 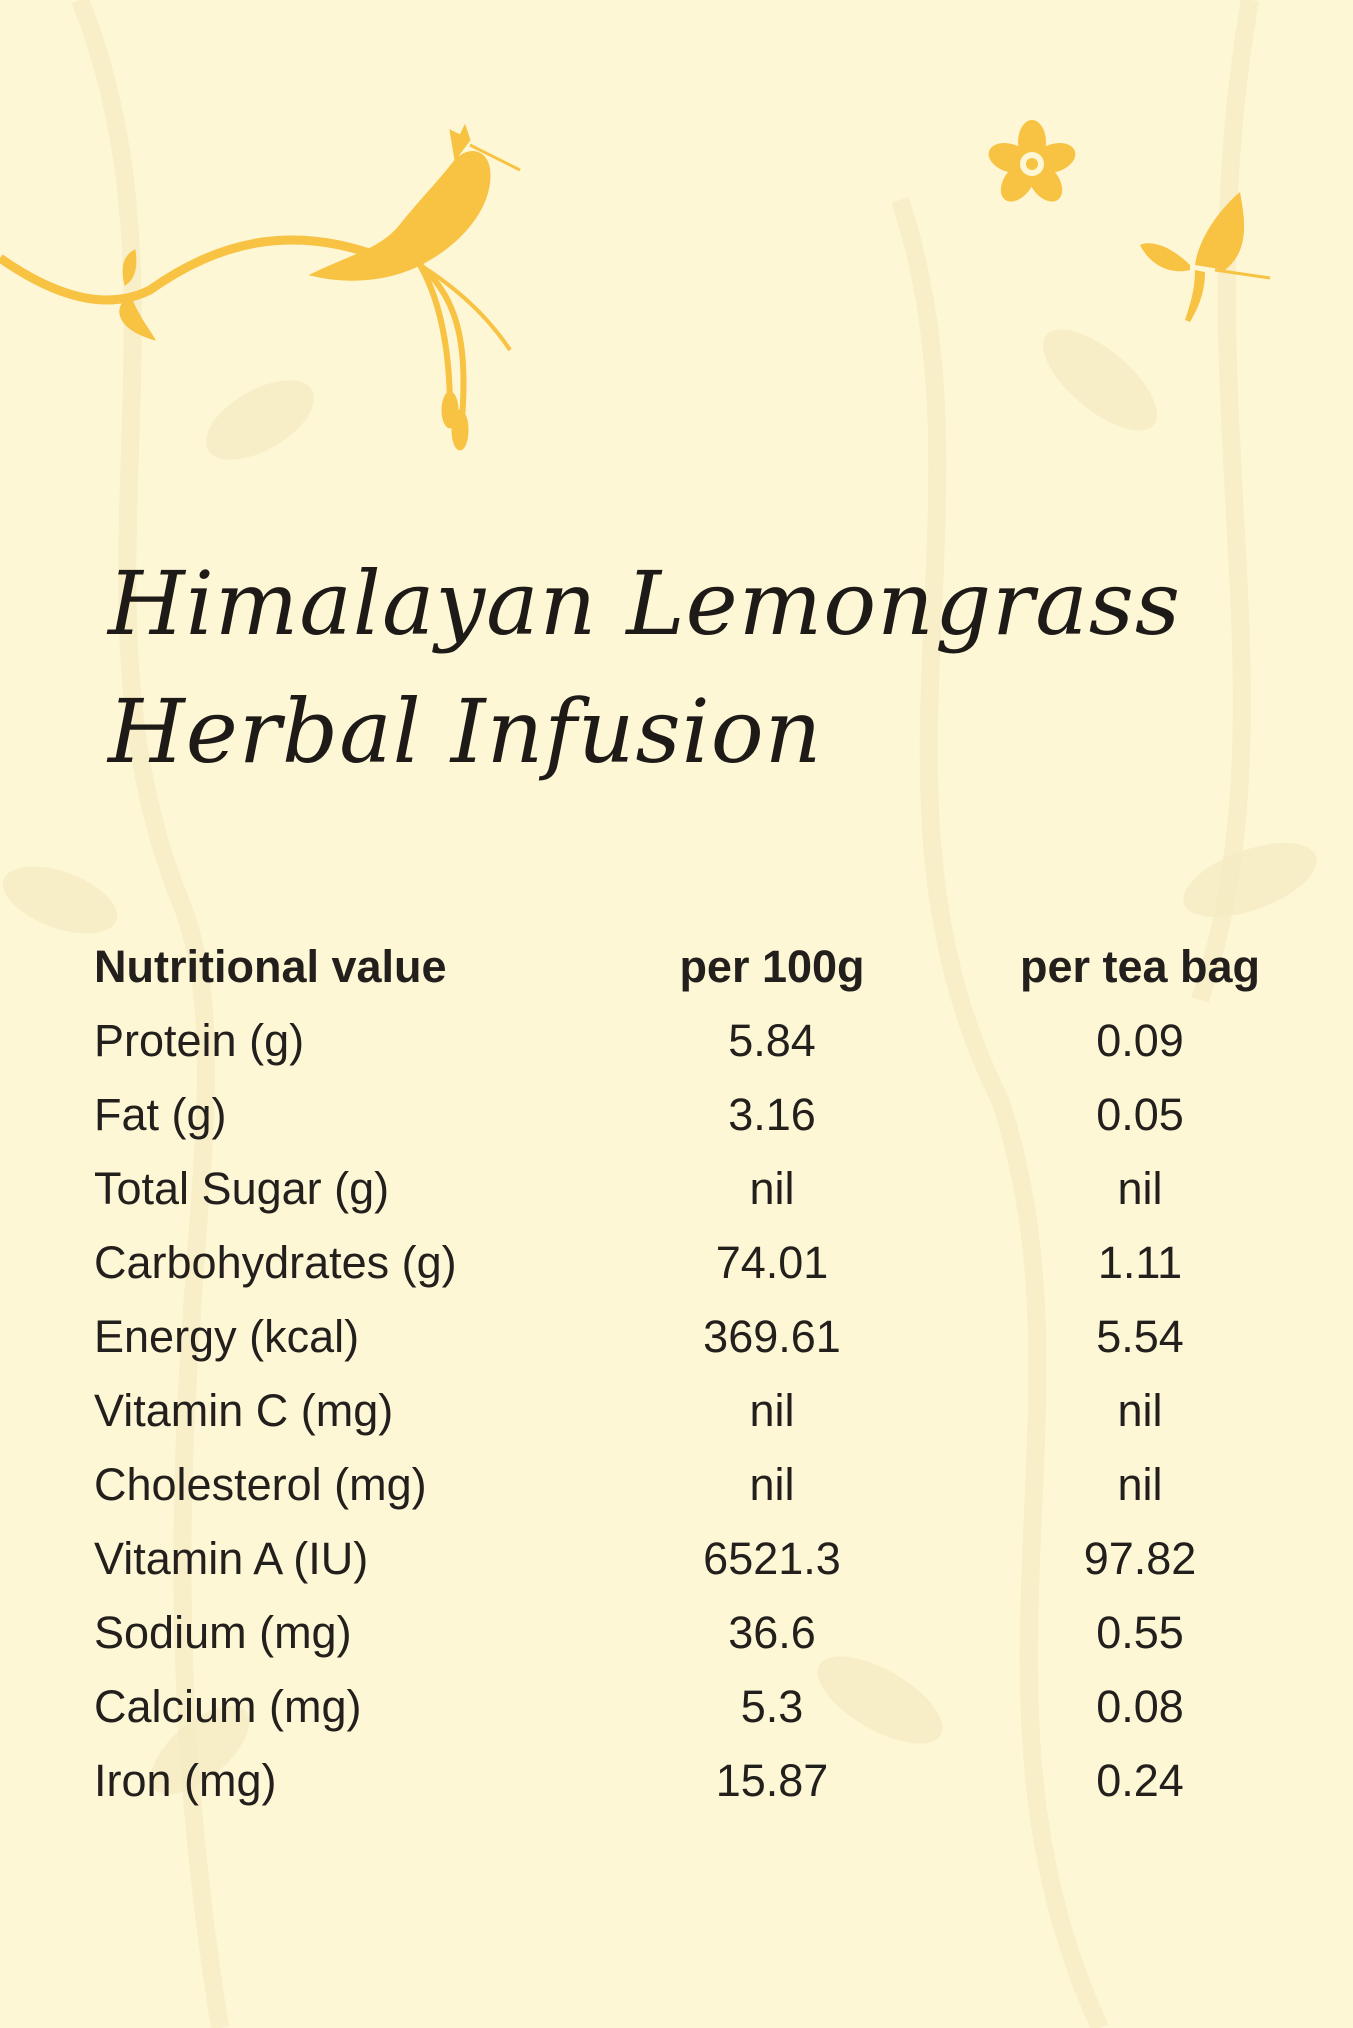 I want to click on table-row: Calcium (mg) 5.3 0.08, so click(x=722, y=1707).